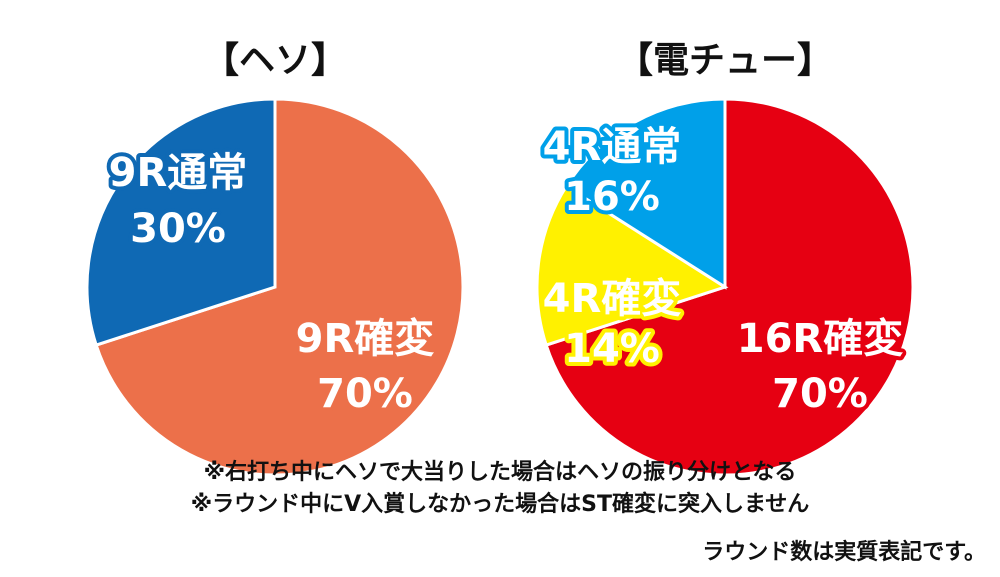 The height and width of the screenshot is (577, 1000). Describe the element at coordinates (725, 60) in the screenshot. I see `chart-title: 【電チュー】` at that location.